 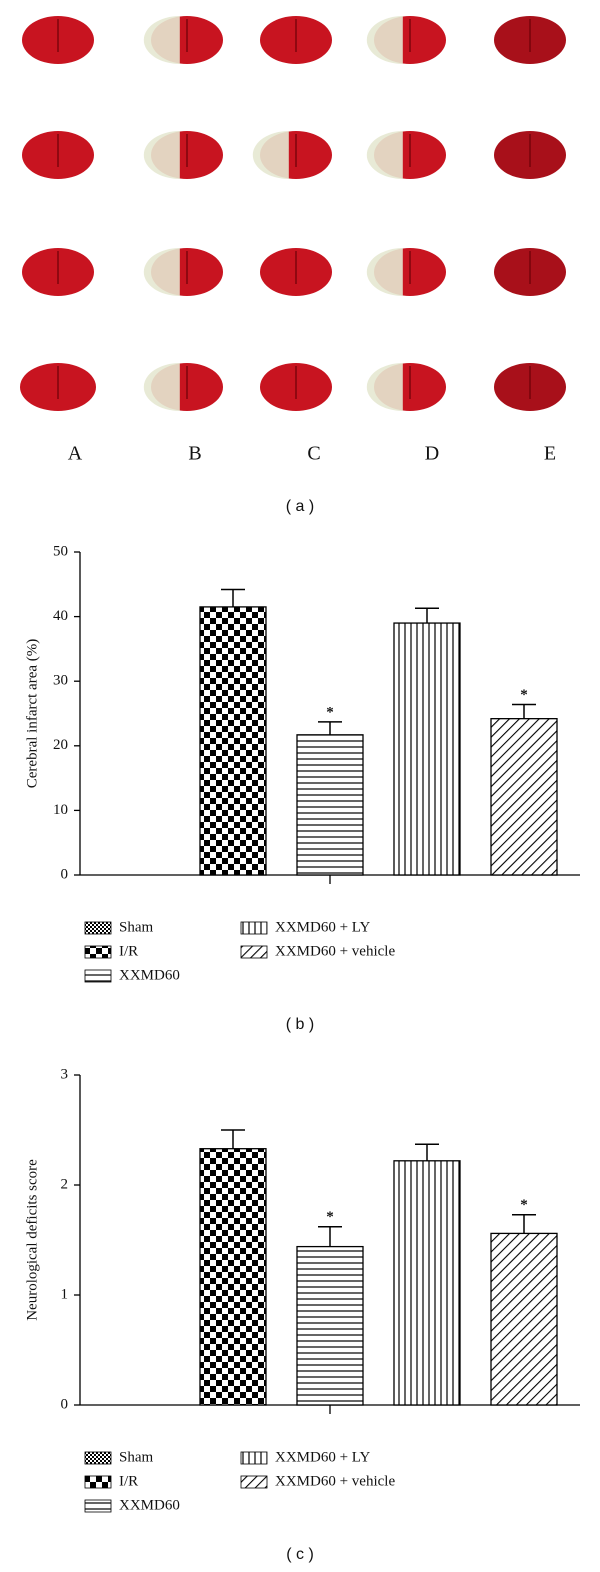 What do you see at coordinates (300, 506) in the screenshot?
I see `panel-caption: ( a )` at bounding box center [300, 506].